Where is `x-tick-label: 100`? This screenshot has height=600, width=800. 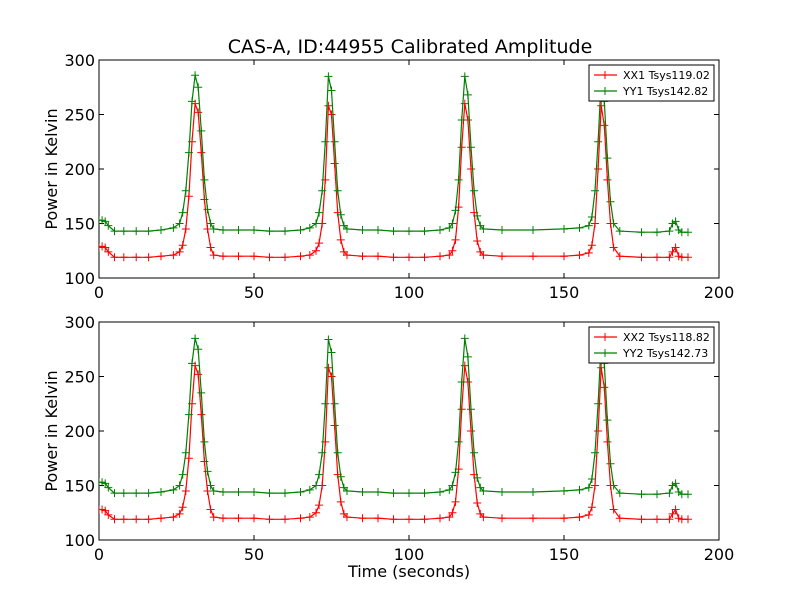 x-tick-label: 100 is located at coordinates (409, 292).